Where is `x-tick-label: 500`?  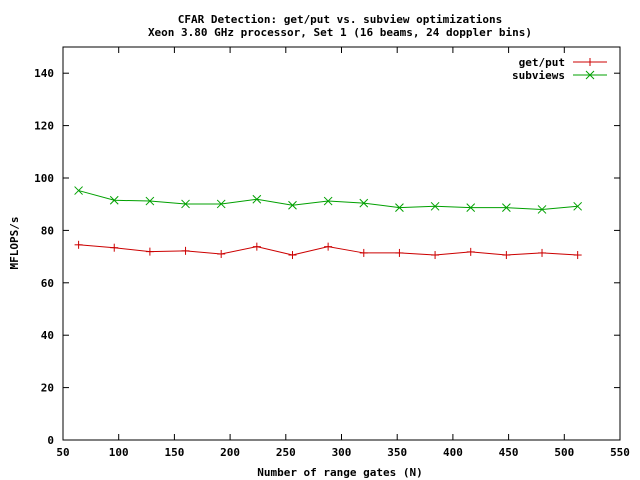 x-tick-label: 500 is located at coordinates (564, 452).